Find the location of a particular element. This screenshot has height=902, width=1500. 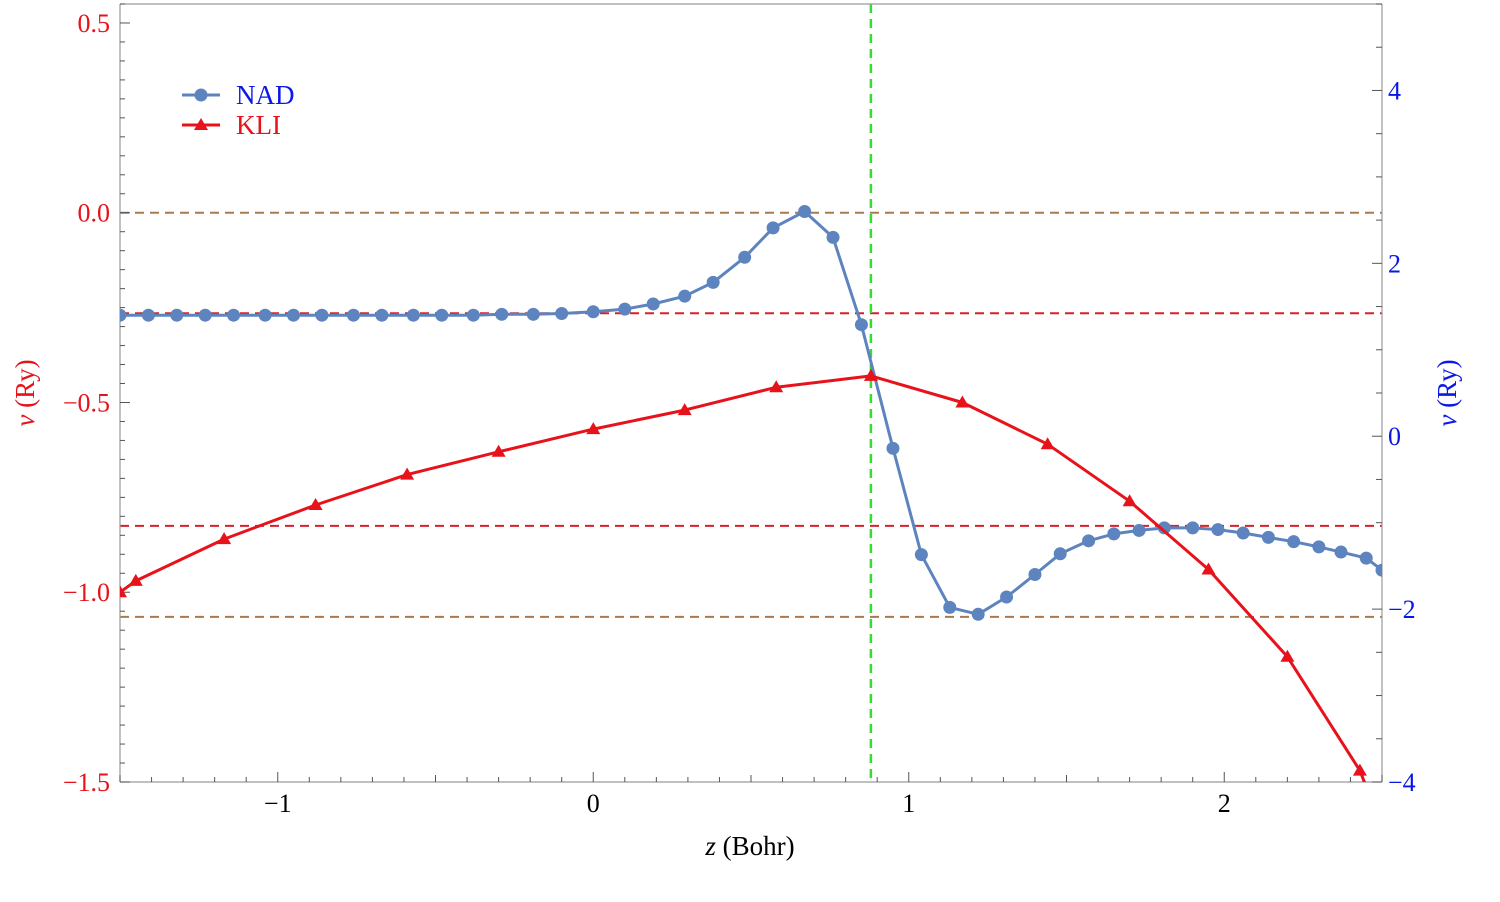

y-left-tick-label: −1.0 is located at coordinates (86, 592).